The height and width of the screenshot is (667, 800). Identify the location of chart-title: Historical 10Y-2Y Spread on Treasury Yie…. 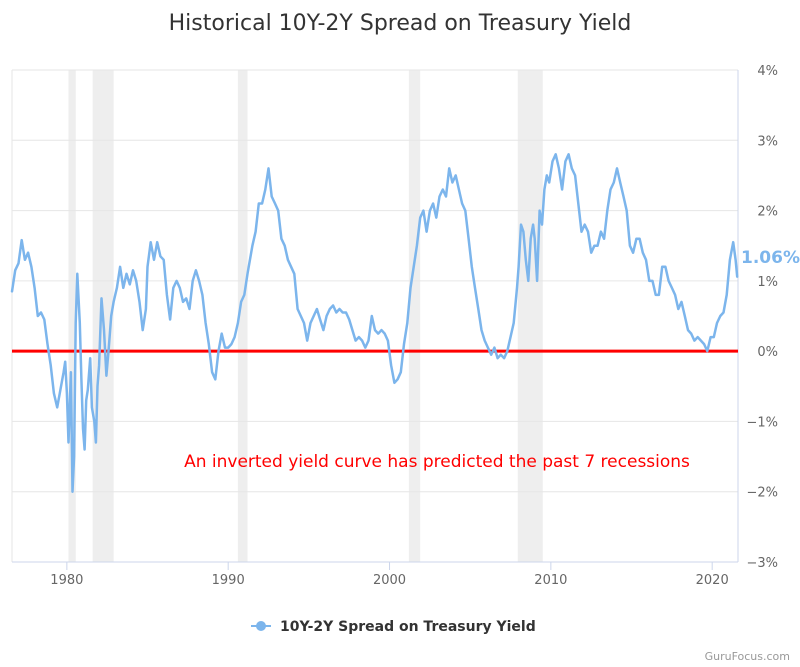
(400, 23).